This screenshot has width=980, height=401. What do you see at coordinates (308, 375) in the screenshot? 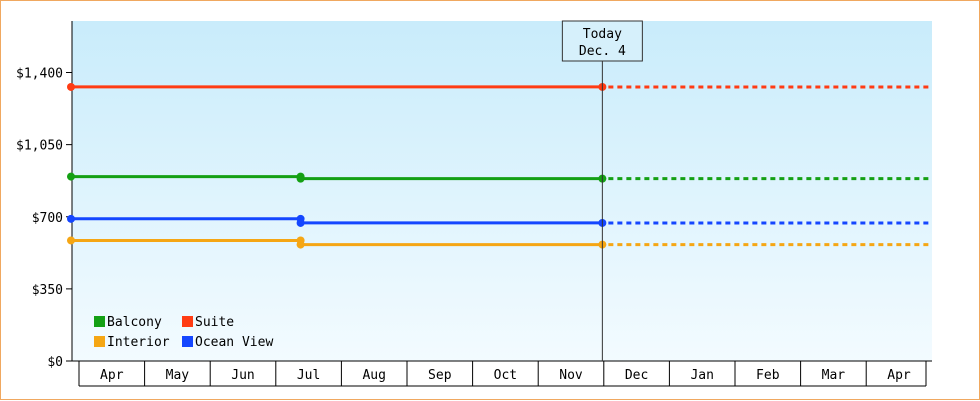
I see `x-tick-label: Jul` at bounding box center [308, 375].